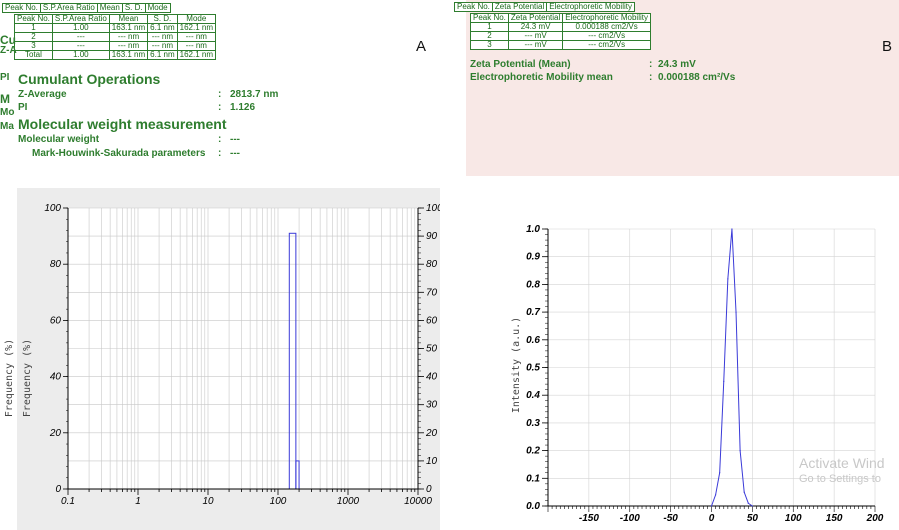 This screenshot has width=899, height=530. Describe the element at coordinates (220, 107) in the screenshot. I see `pi-sep: :` at that location.